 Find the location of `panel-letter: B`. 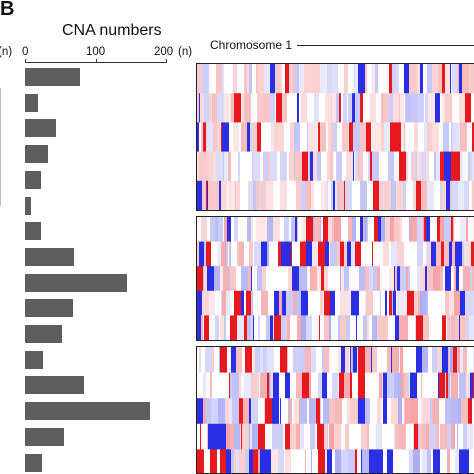

panel-letter: B is located at coordinates (7, 10).